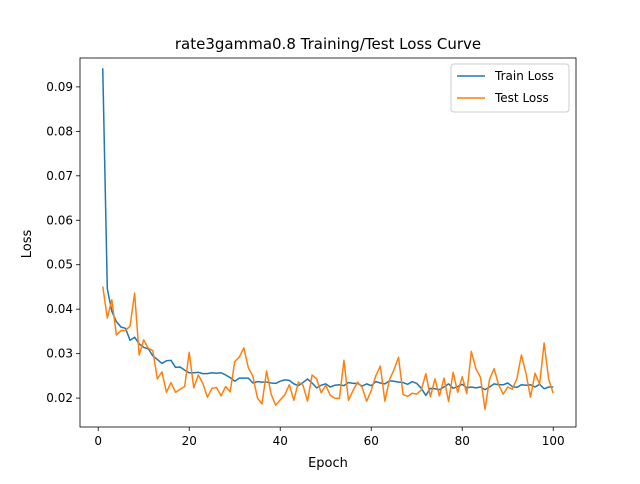  What do you see at coordinates (27, 244) in the screenshot?
I see `y-axis-label: Loss` at bounding box center [27, 244].